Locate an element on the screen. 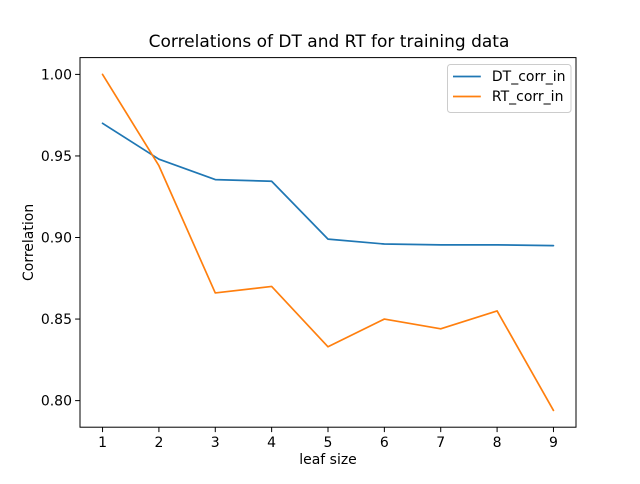 Image resolution: width=640 pixels, height=484 pixels. legend-entry: RT_corr_in is located at coordinates (508, 97).